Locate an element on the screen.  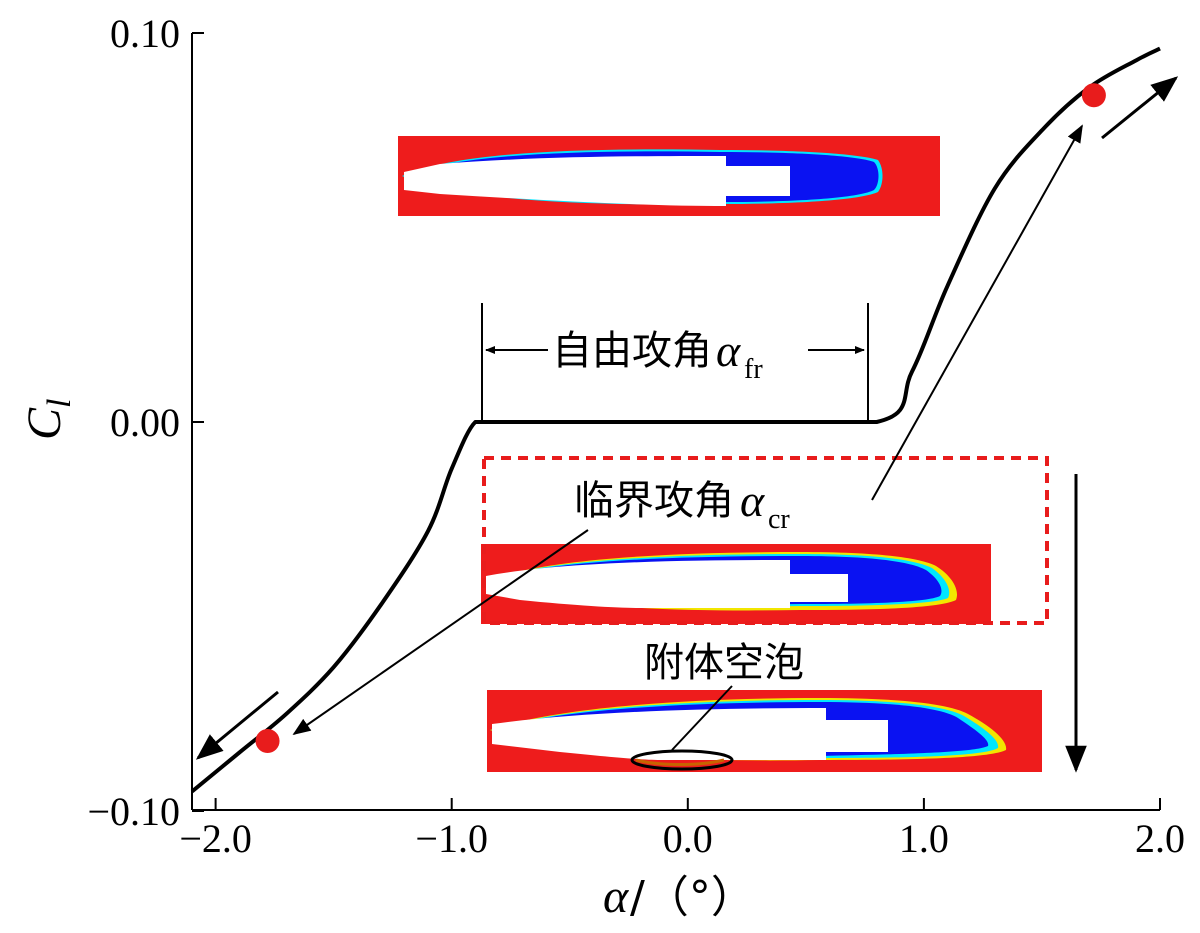
free-angle-text: 自由攻角 is located at coordinates (632, 351).